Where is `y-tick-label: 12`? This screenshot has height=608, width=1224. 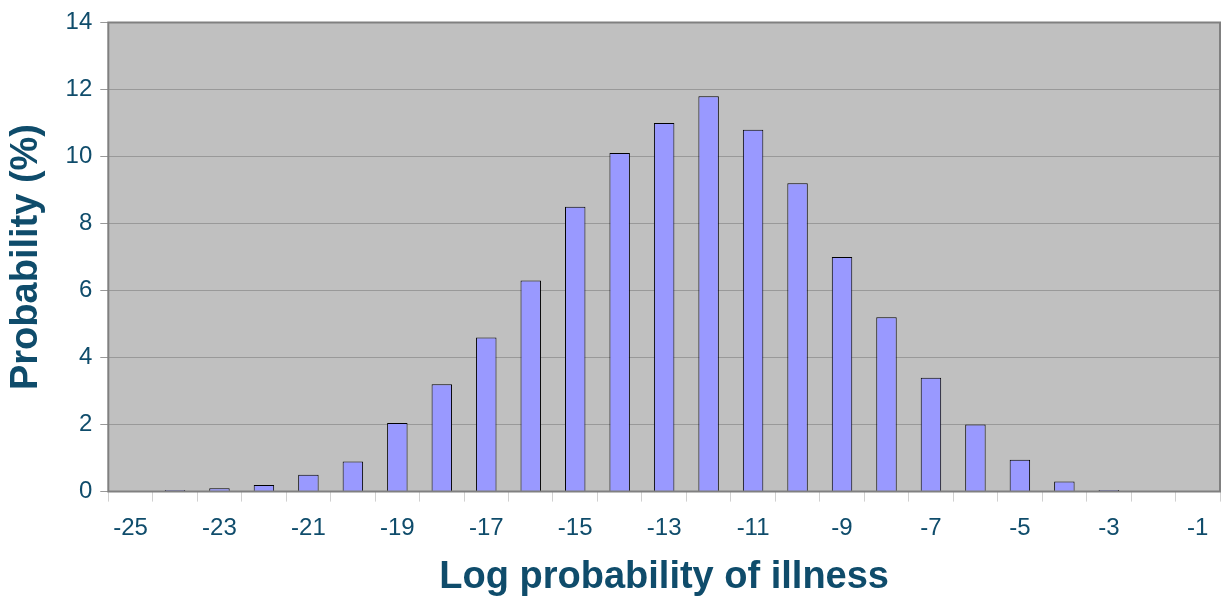
y-tick-label: 12 is located at coordinates (79, 88).